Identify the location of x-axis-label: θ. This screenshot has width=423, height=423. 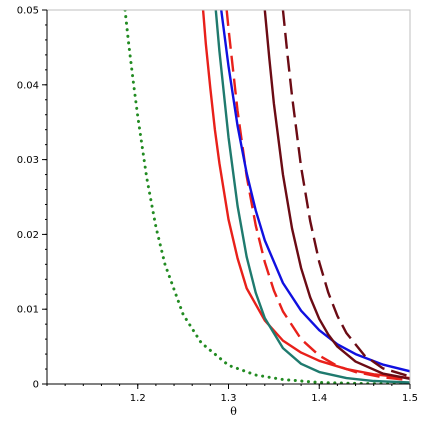
(233, 411).